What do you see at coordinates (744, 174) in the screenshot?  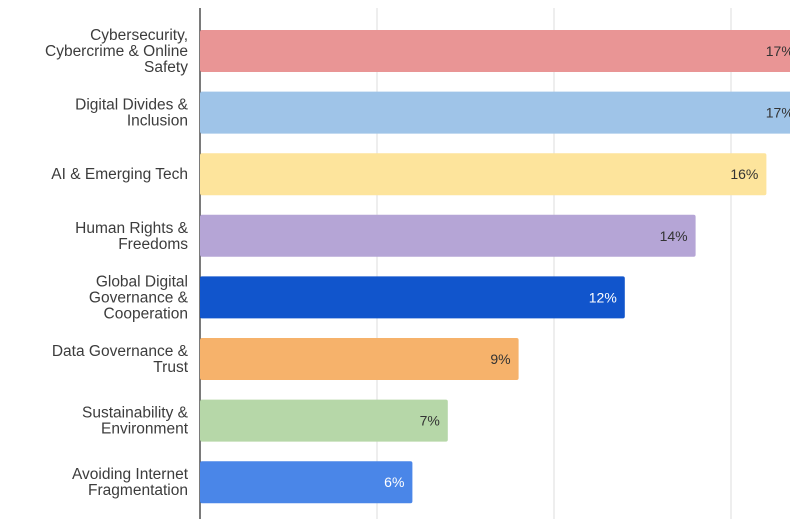 I see `value-label: 16%` at bounding box center [744, 174].